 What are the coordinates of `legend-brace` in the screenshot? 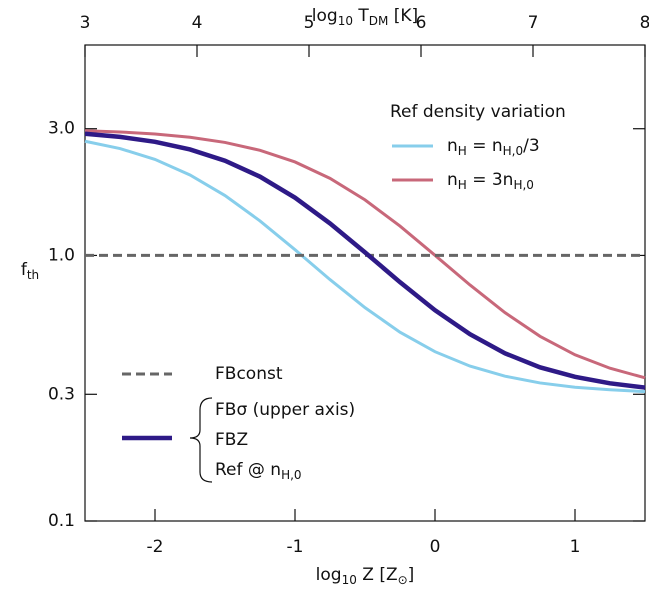 It's located at (201, 440).